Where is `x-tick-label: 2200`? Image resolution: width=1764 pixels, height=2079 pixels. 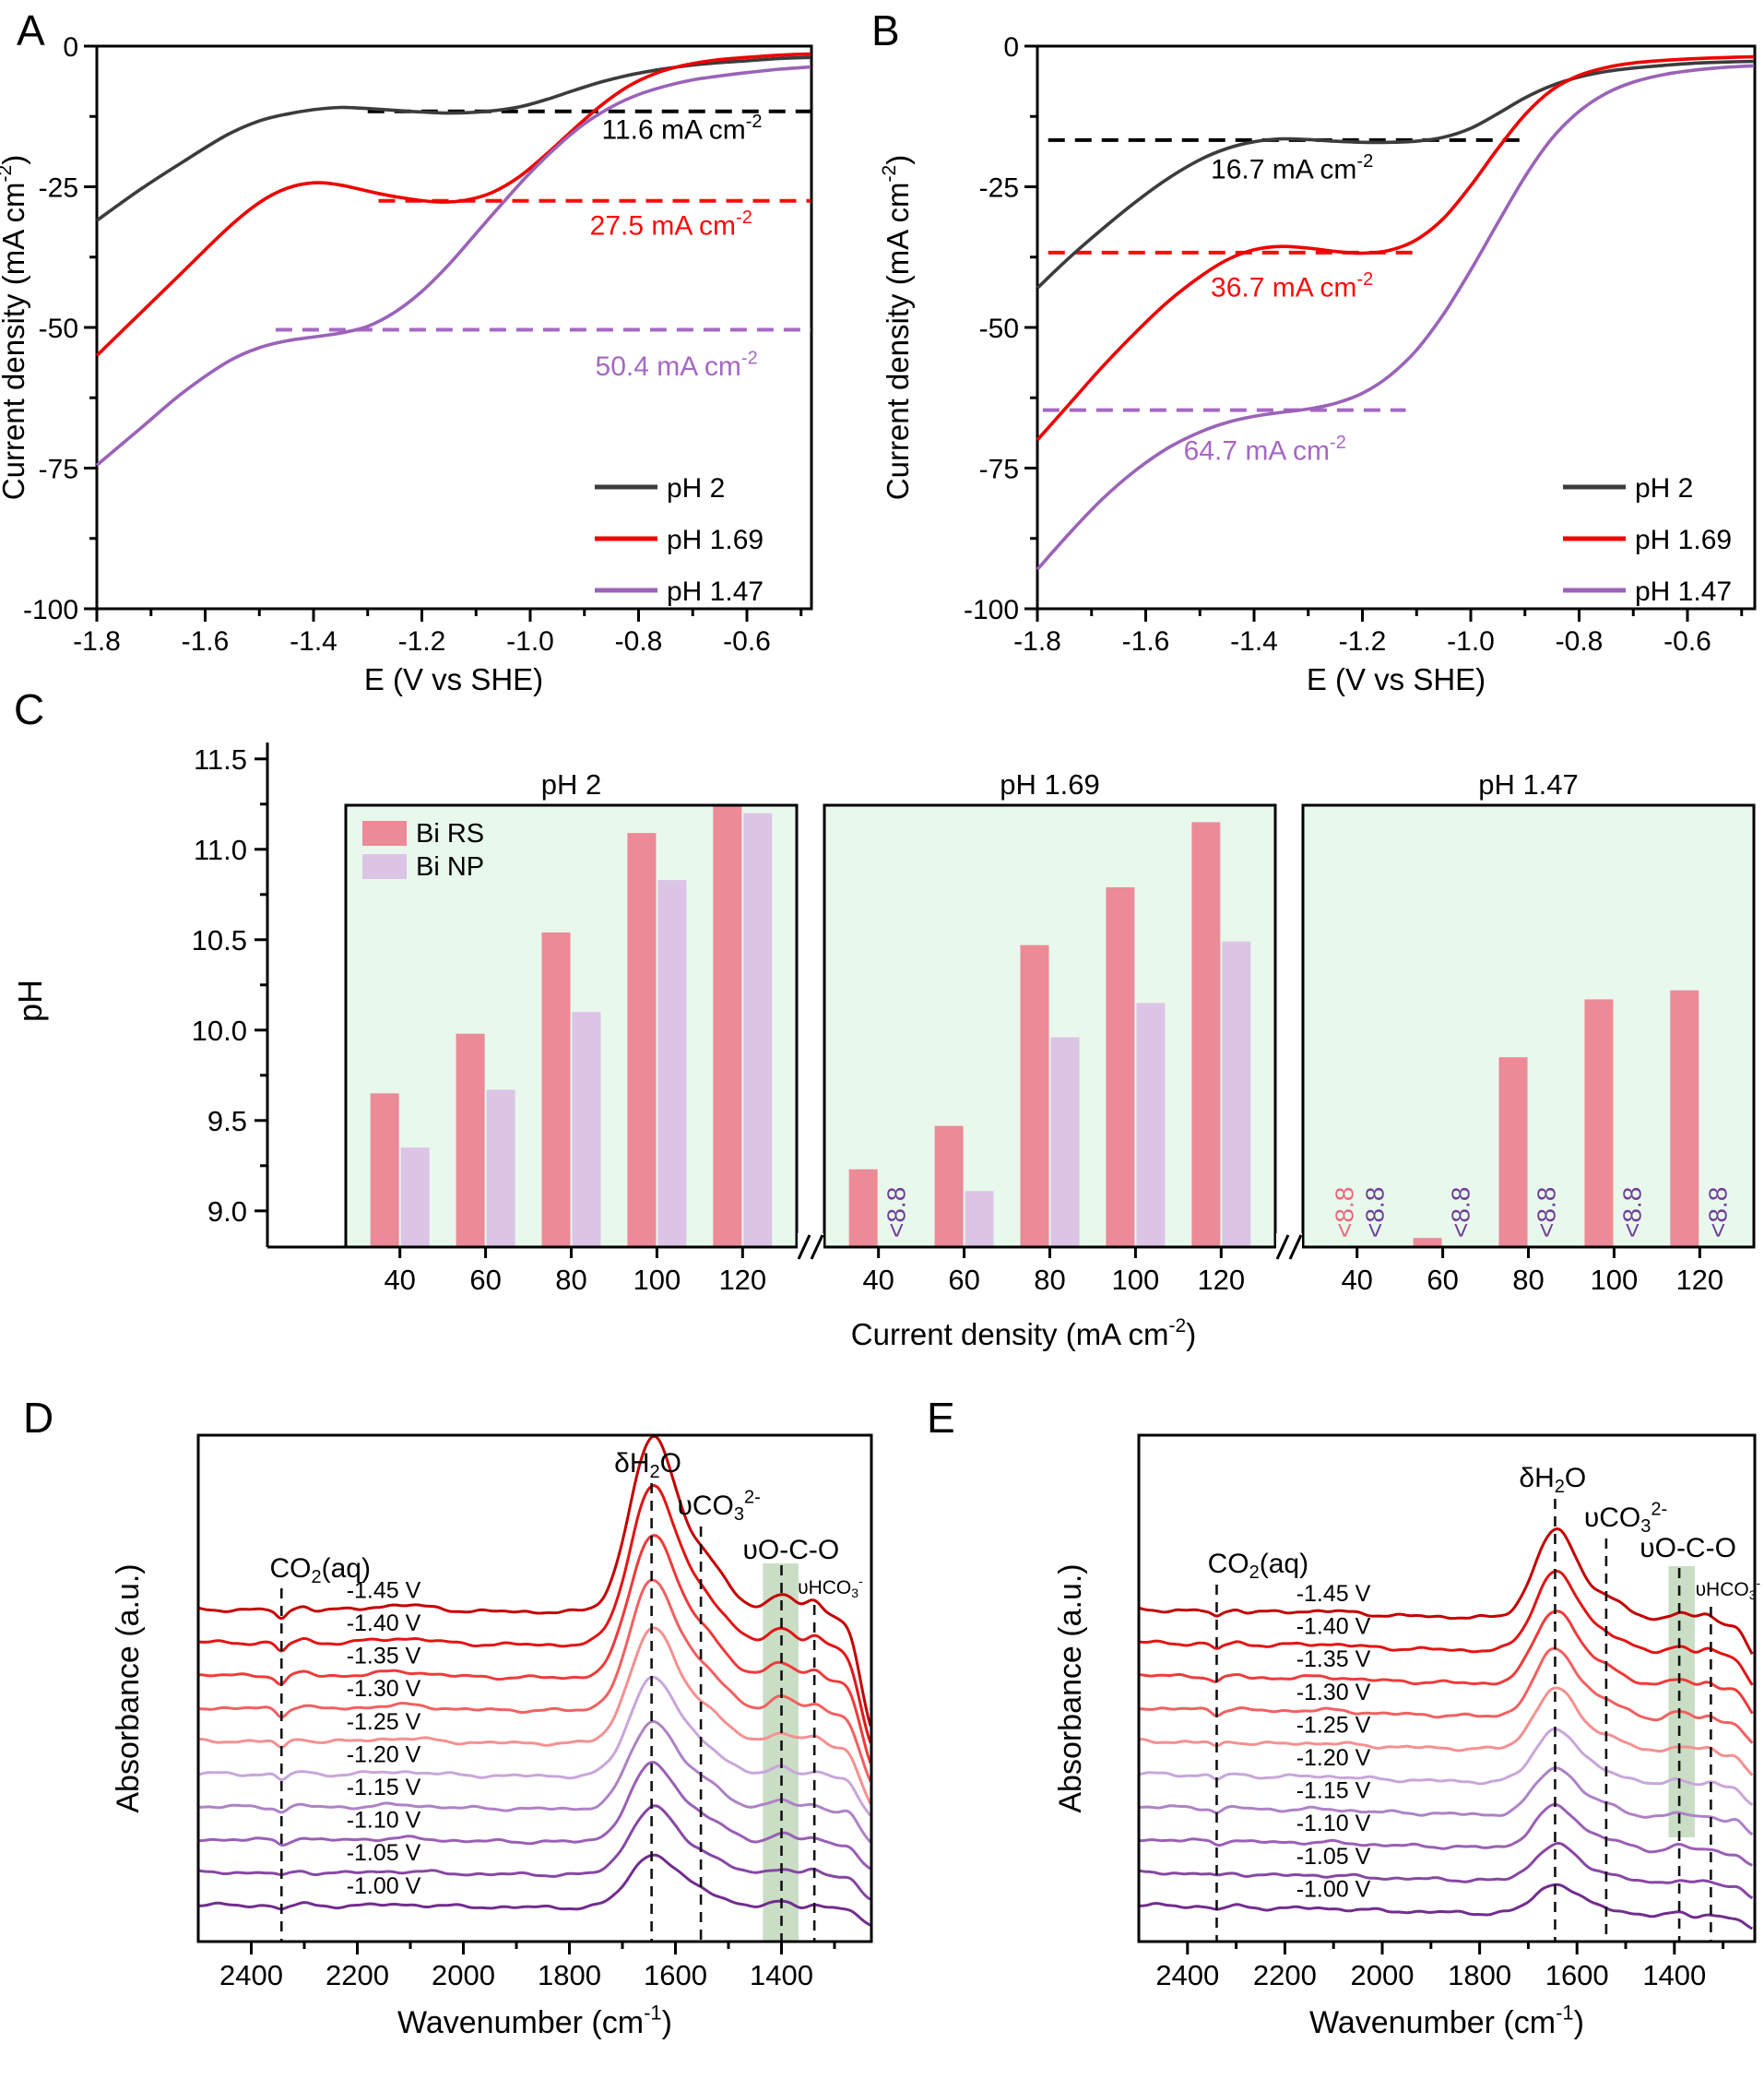 x-tick-label: 2200 is located at coordinates (357, 1975).